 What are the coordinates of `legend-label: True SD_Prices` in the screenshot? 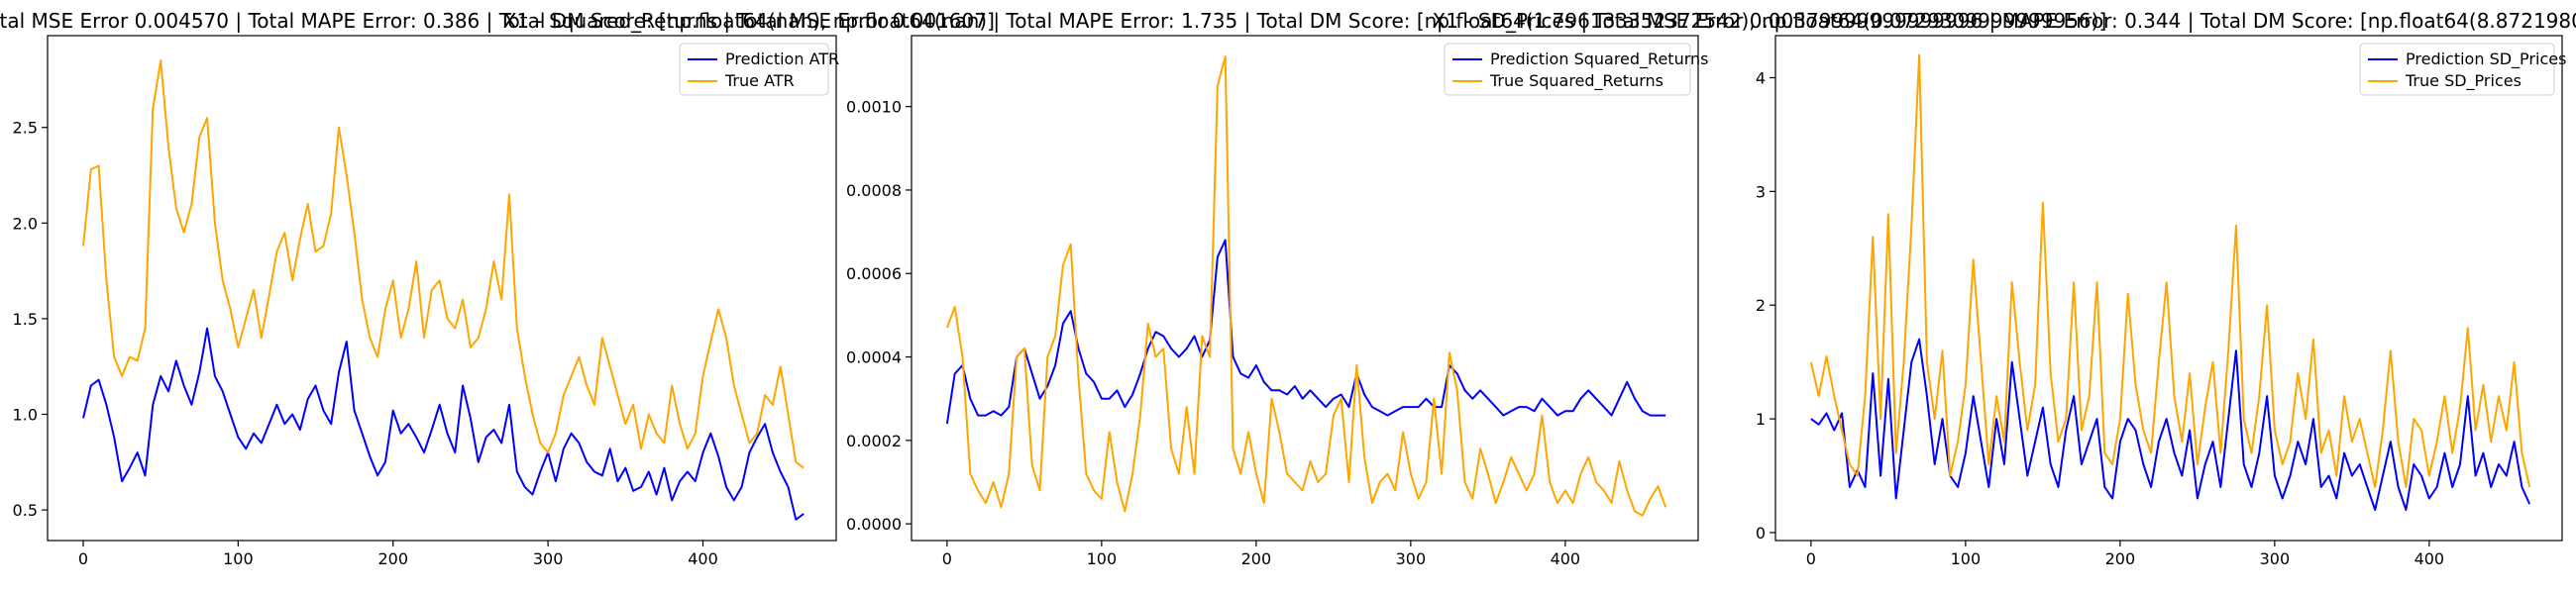 It's located at (2463, 81).